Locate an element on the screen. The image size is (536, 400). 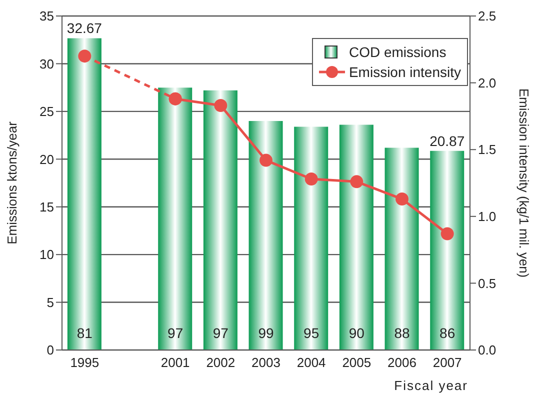
y-tick-label: 20 is located at coordinates (47, 159).